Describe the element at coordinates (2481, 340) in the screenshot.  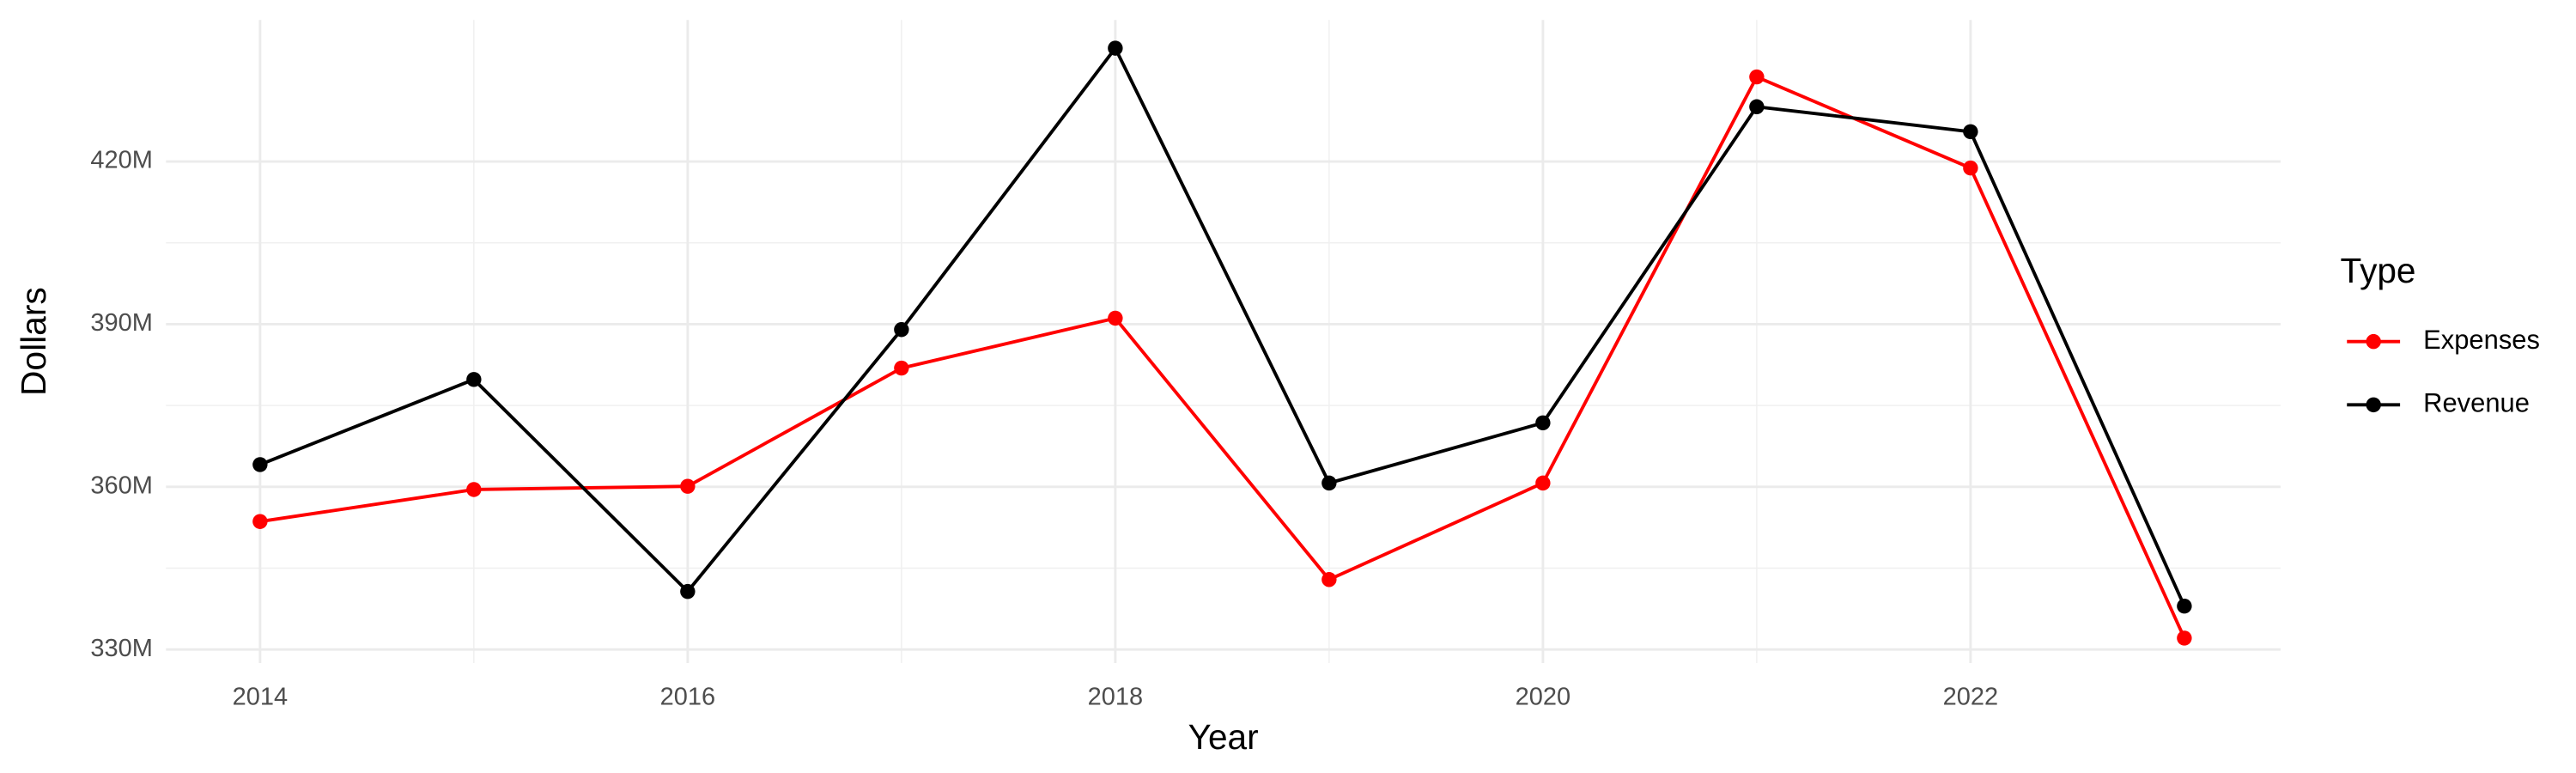
I see `legend-label: Expenses` at that location.